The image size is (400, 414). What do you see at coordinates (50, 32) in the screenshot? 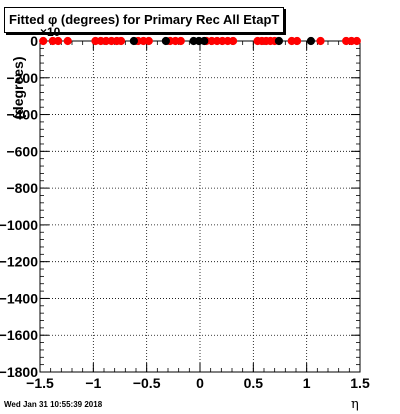
I see `y-axis-exponent: ×10` at bounding box center [50, 32].